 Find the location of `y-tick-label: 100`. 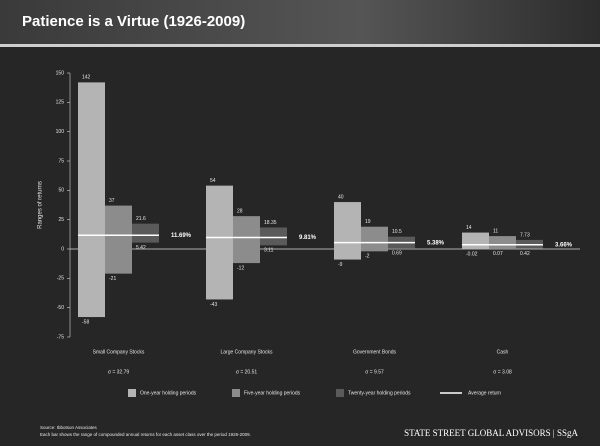

y-tick-label: 100 is located at coordinates (60, 132).